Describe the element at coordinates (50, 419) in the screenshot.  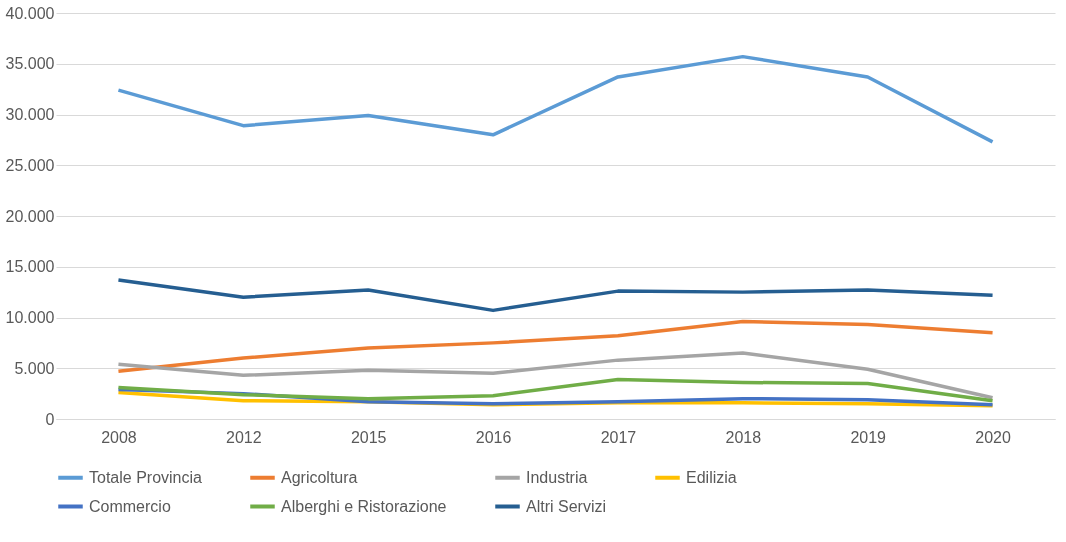
I see `y-tick-label: 0` at that location.